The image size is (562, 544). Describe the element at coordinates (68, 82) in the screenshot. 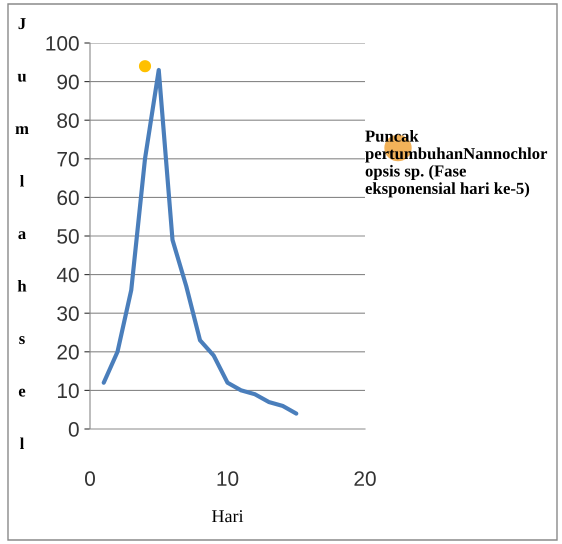

I see `y-tick-label: 90` at that location.